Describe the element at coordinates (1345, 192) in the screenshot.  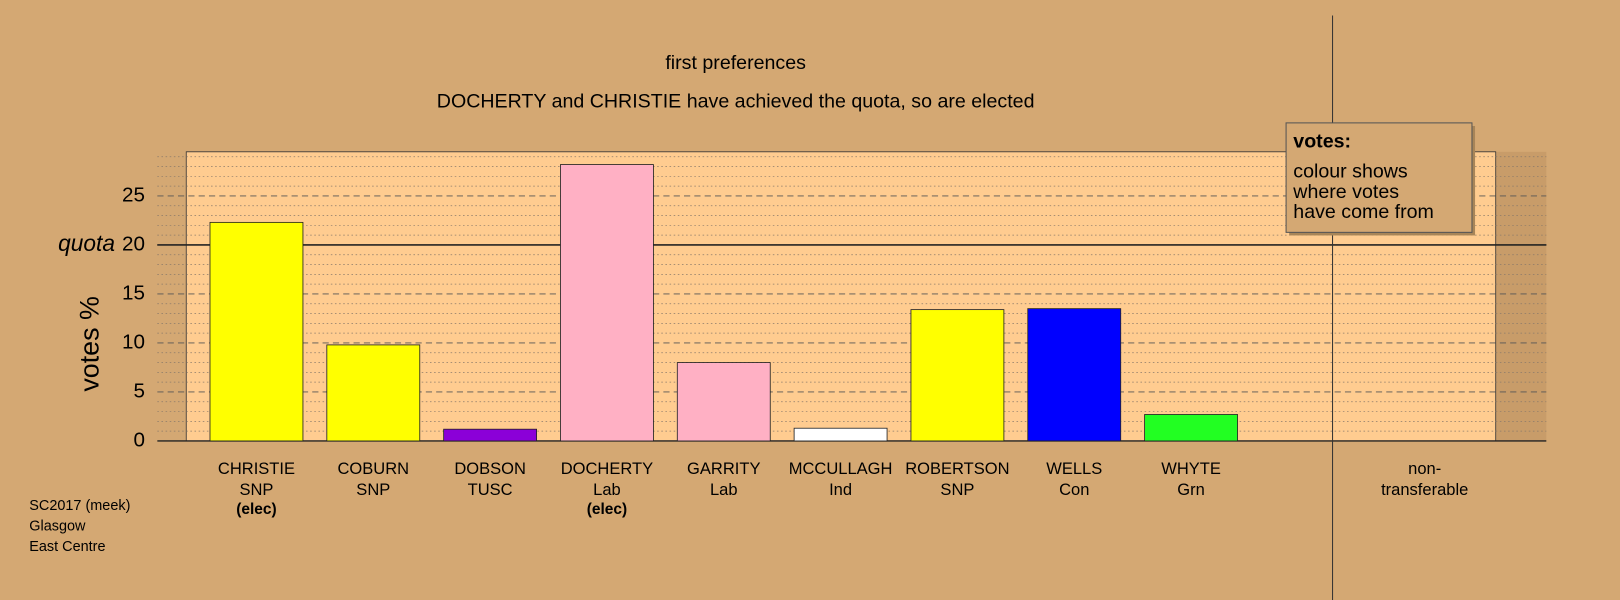
I see `legend-text: where votes` at that location.